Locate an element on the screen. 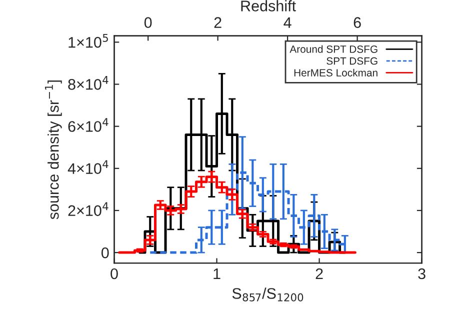  y-tick-label: 6×10$^{4}$ is located at coordinates (88, 125).